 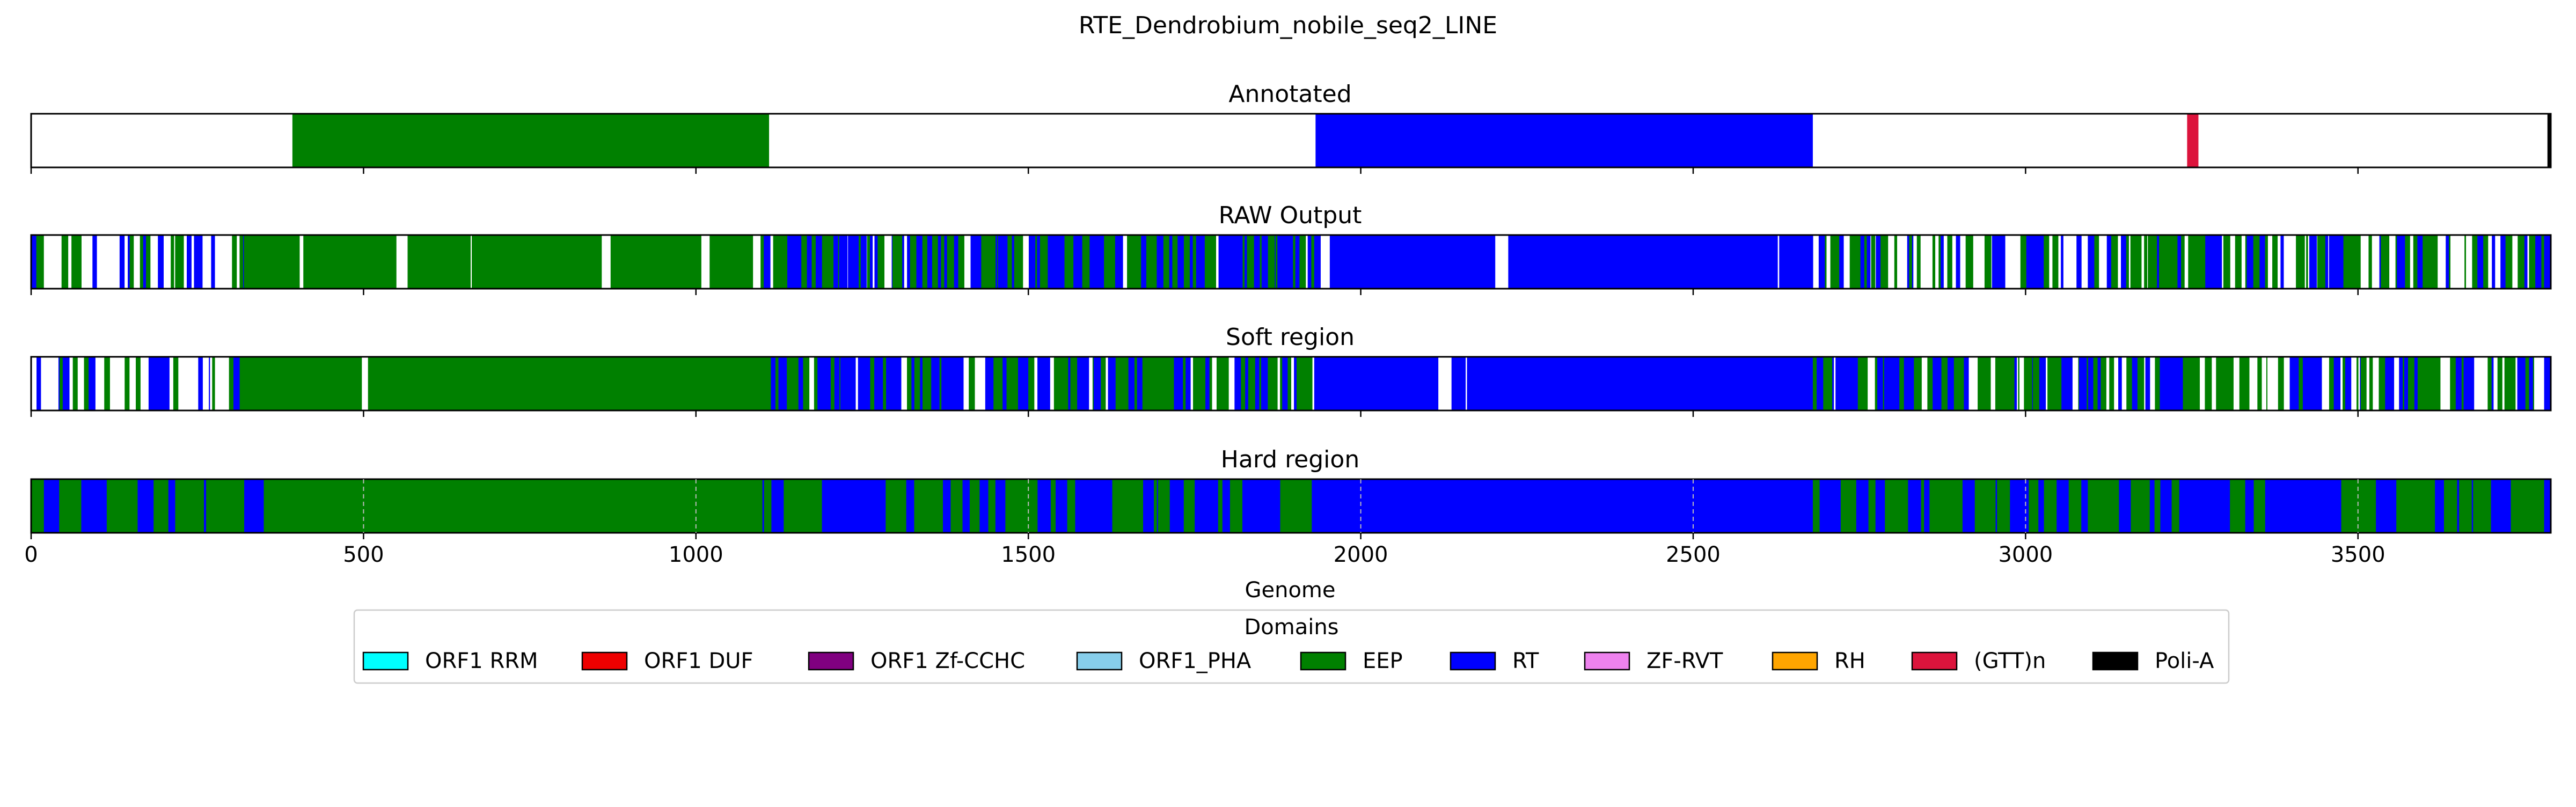 What do you see at coordinates (2025, 554) in the screenshot?
I see `x-tick-label: 3000` at bounding box center [2025, 554].